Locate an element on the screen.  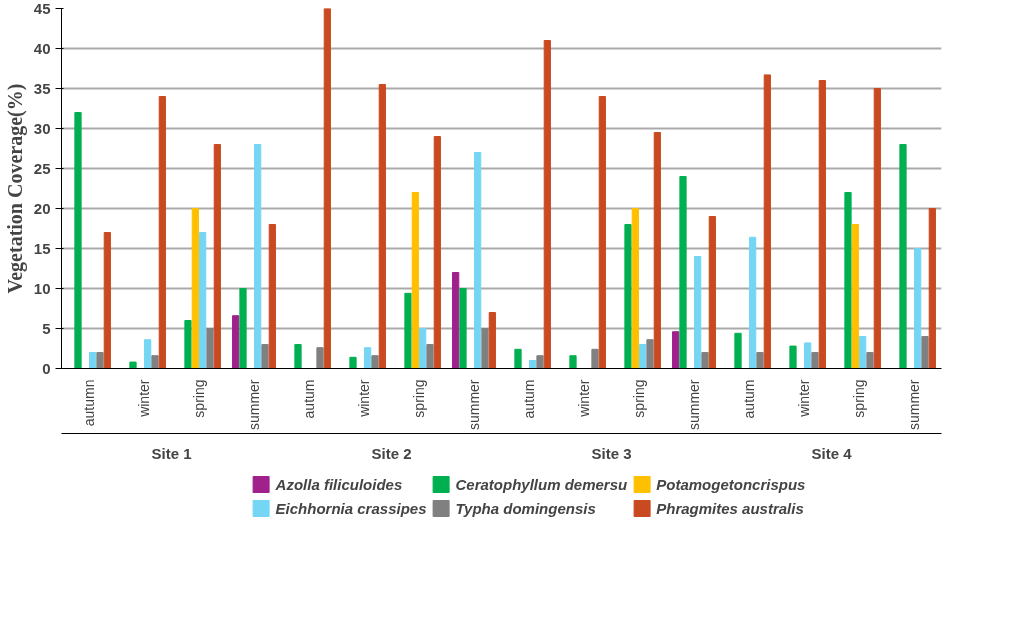
y-tick-label: 15 is located at coordinates (42, 248).